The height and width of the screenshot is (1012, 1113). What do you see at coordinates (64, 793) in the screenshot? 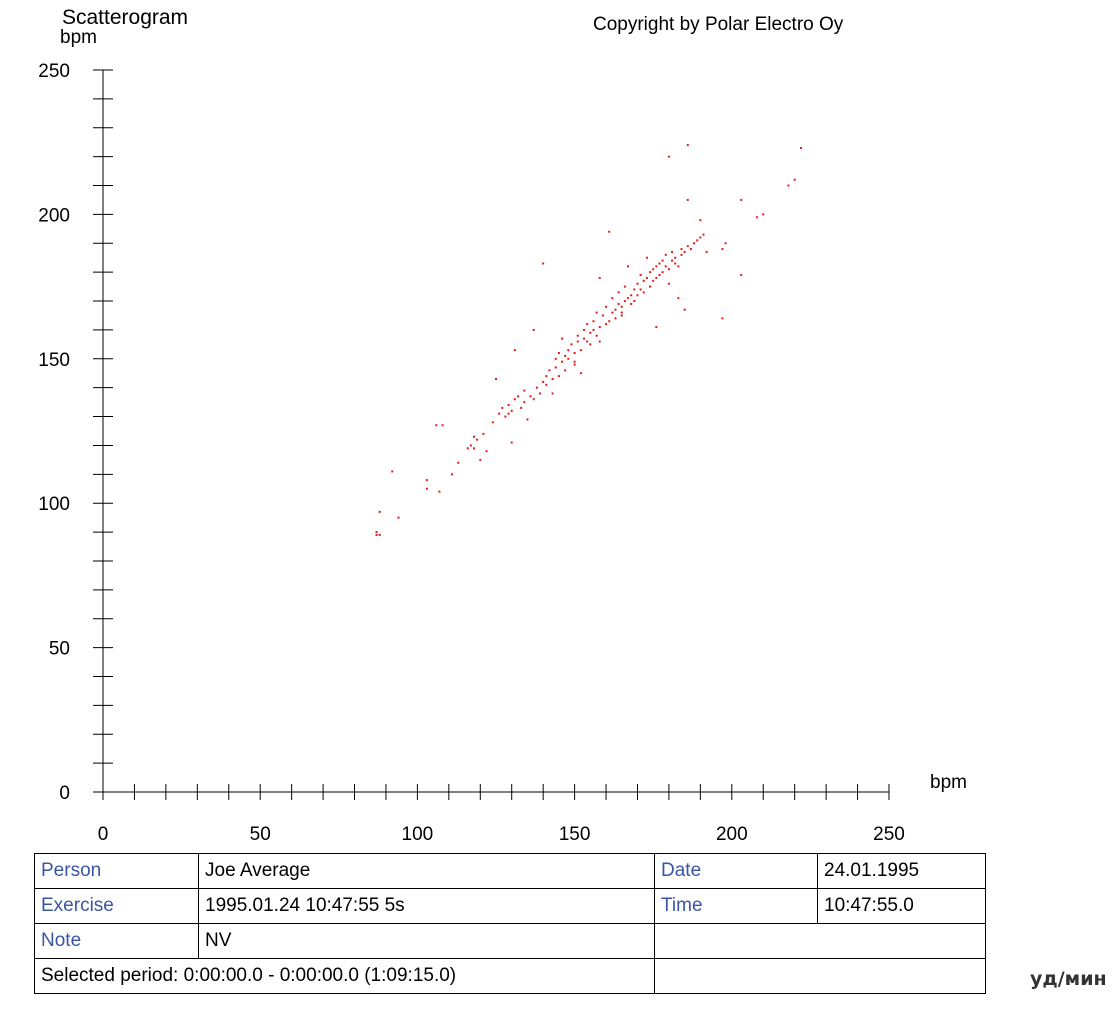
I see `y-tick-label: 0` at bounding box center [64, 793].